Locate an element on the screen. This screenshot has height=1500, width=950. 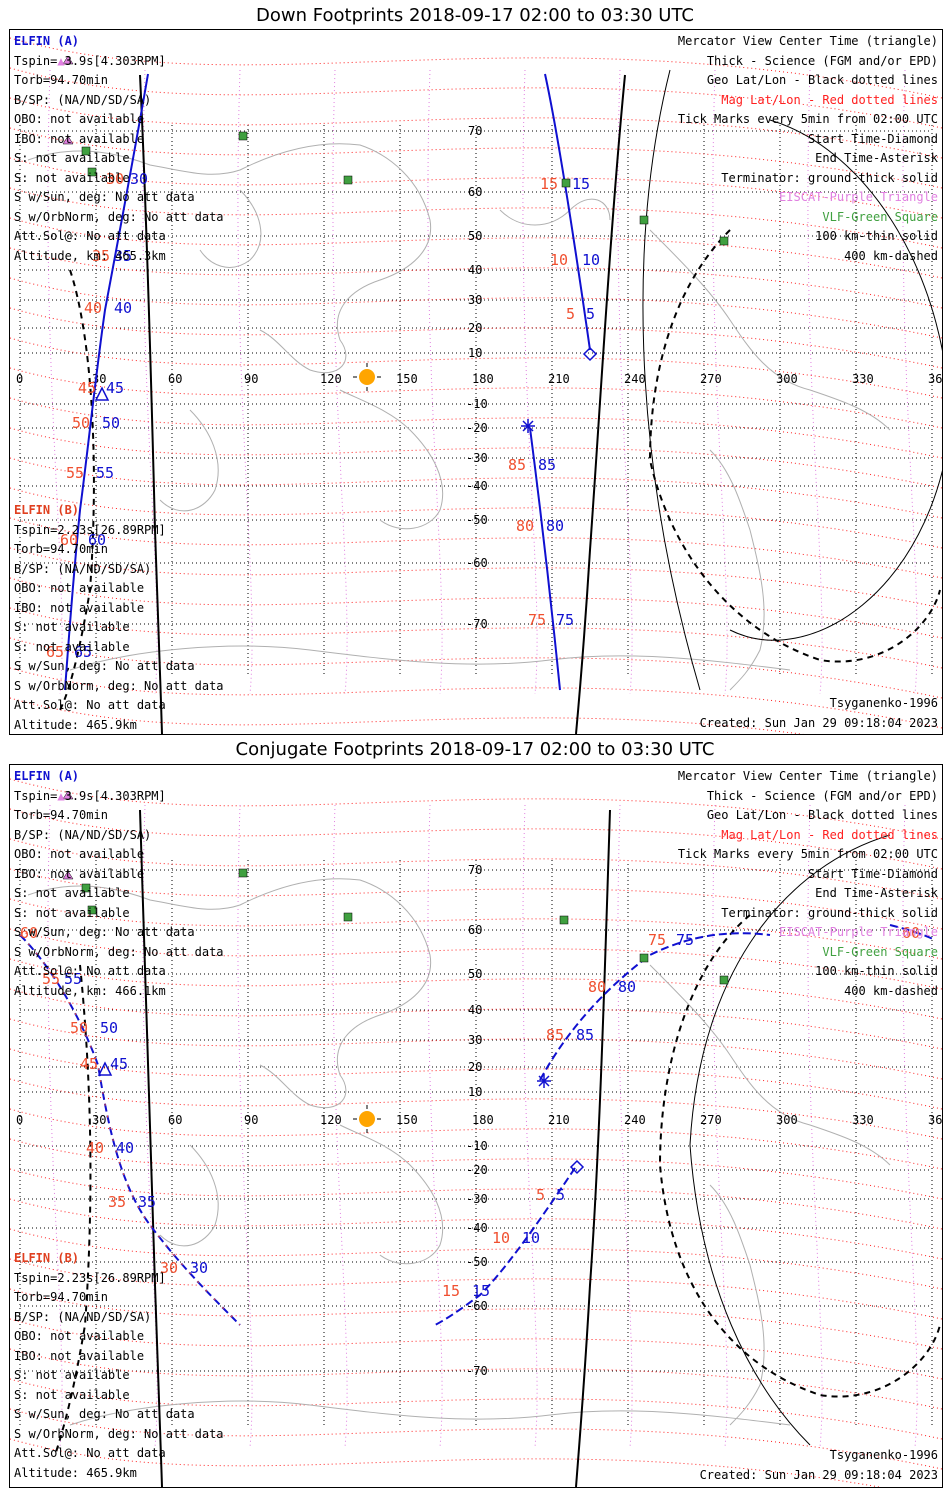
lat-tick-label: 10 is located at coordinates (475, 1092).